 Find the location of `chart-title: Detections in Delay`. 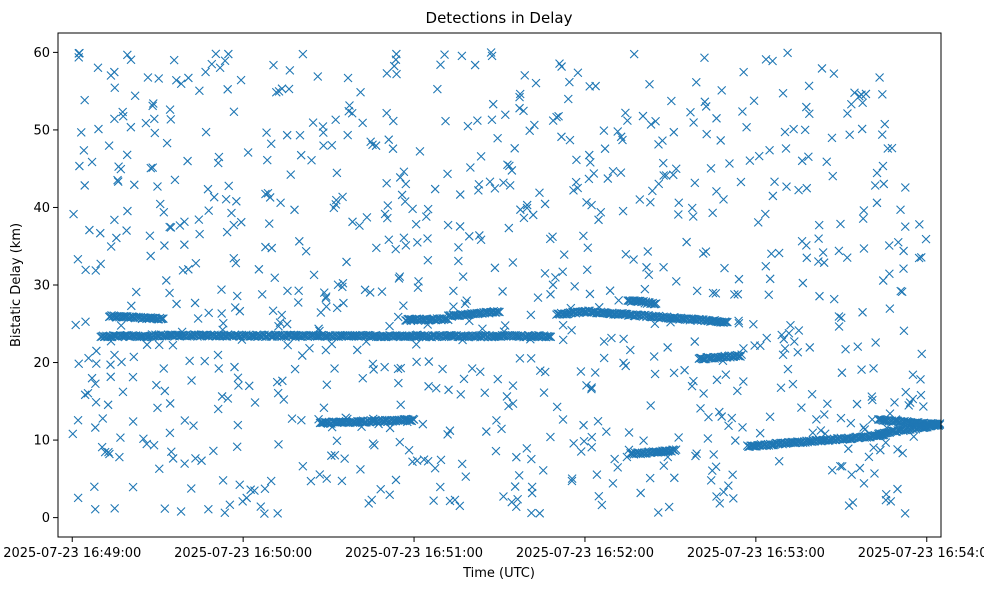

chart-title: Detections in Delay is located at coordinates (499, 18).